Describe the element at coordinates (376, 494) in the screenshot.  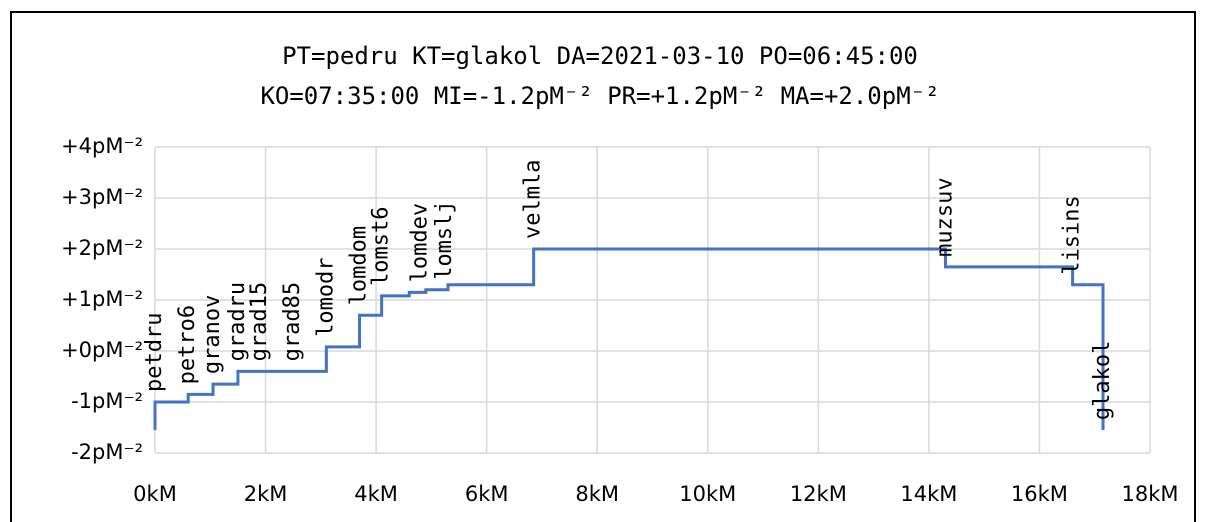
I see `x-tick-label: 4kM` at that location.